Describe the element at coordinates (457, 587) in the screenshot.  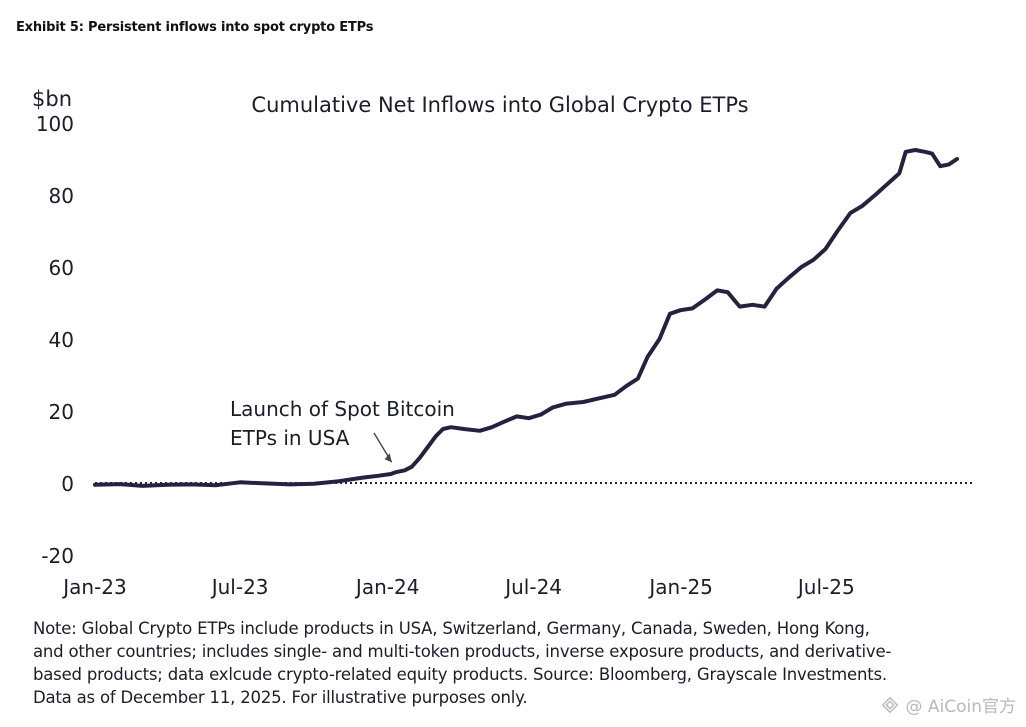
I see `x-axis-ticks: Jan-23 Jul-23 Jan-24 Jul-24 Jan-25 Jul-25` at that location.